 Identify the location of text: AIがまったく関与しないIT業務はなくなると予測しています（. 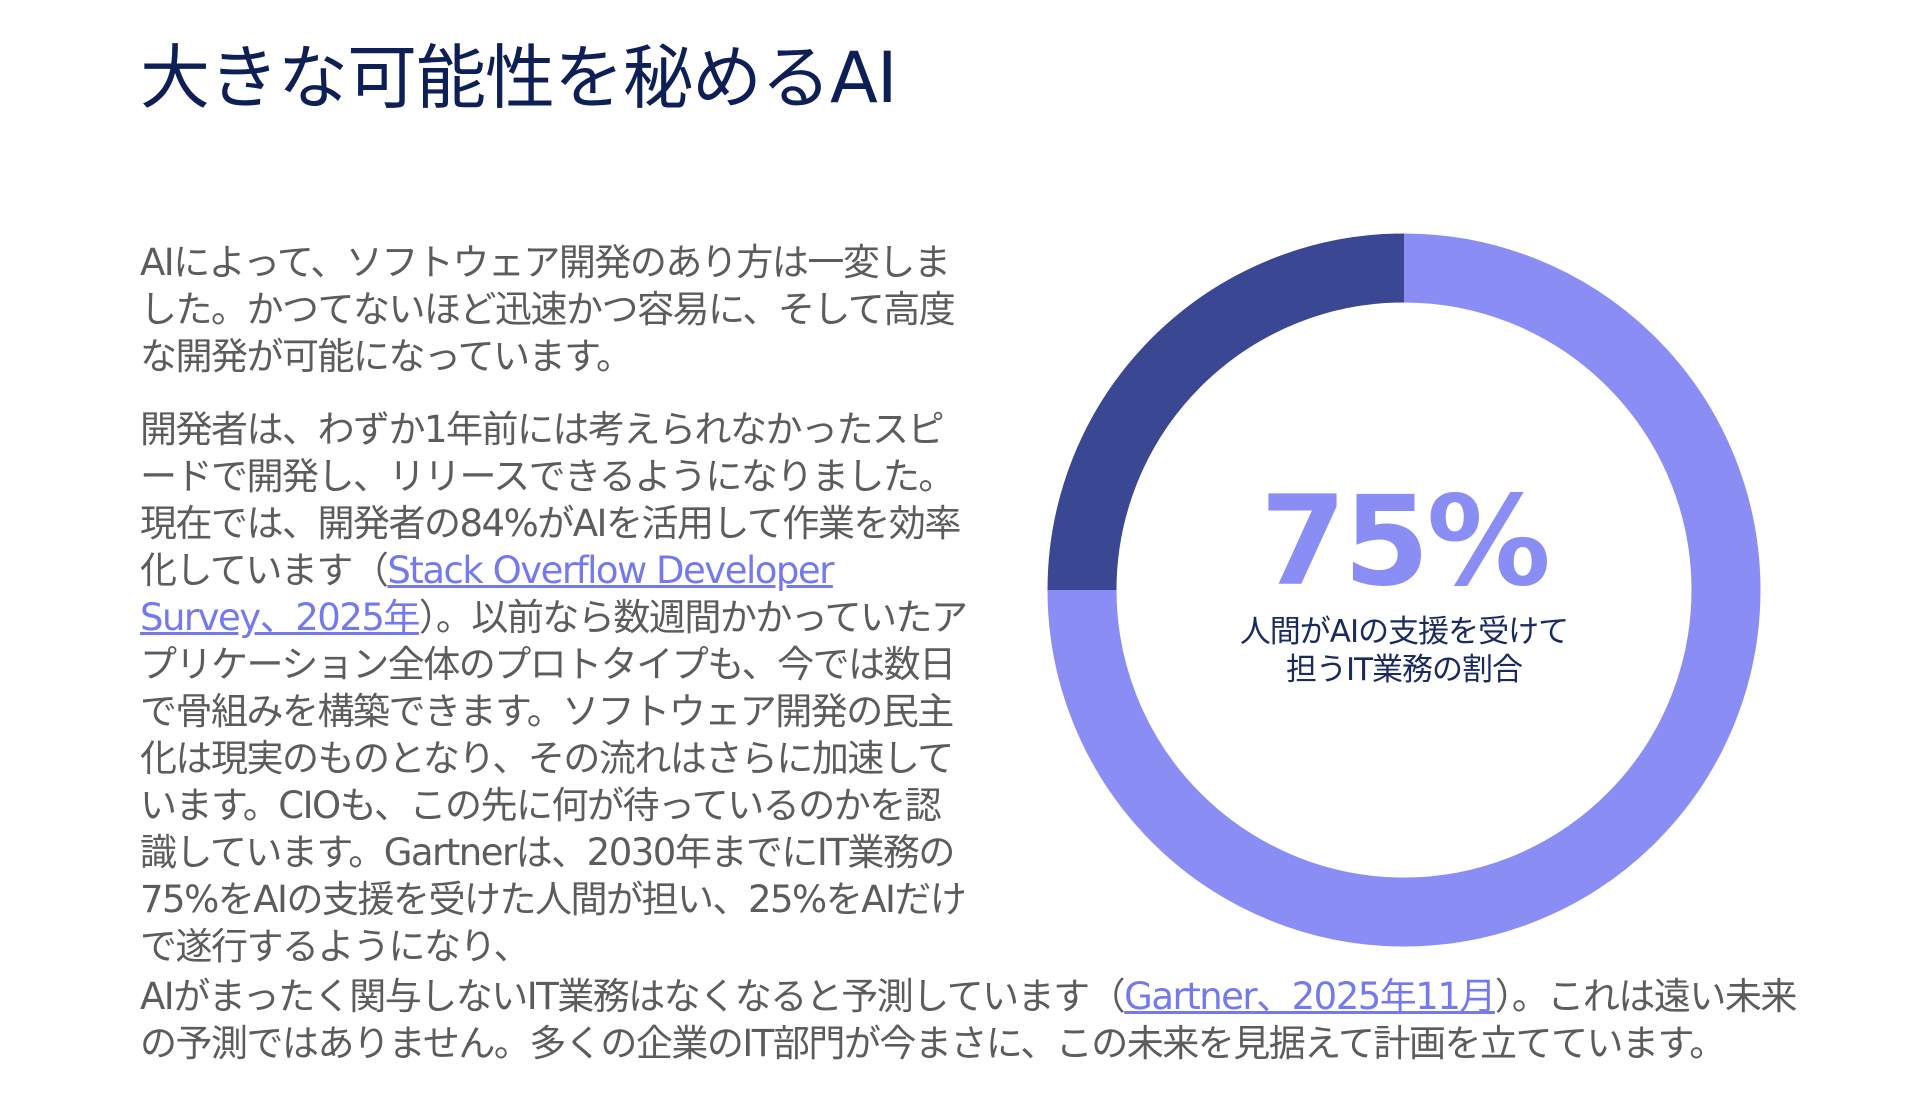
(633, 996).